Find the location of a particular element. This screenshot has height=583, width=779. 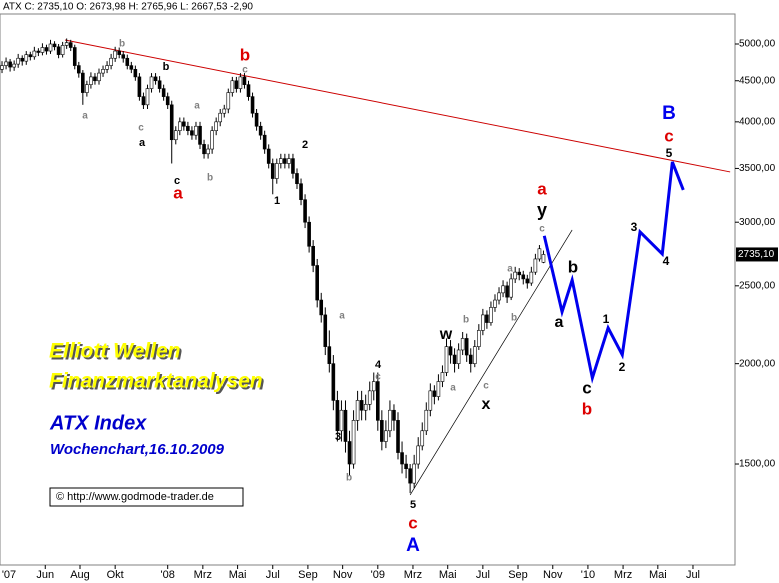

copyright: © http://www.godmode-trader.de is located at coordinates (135, 497).